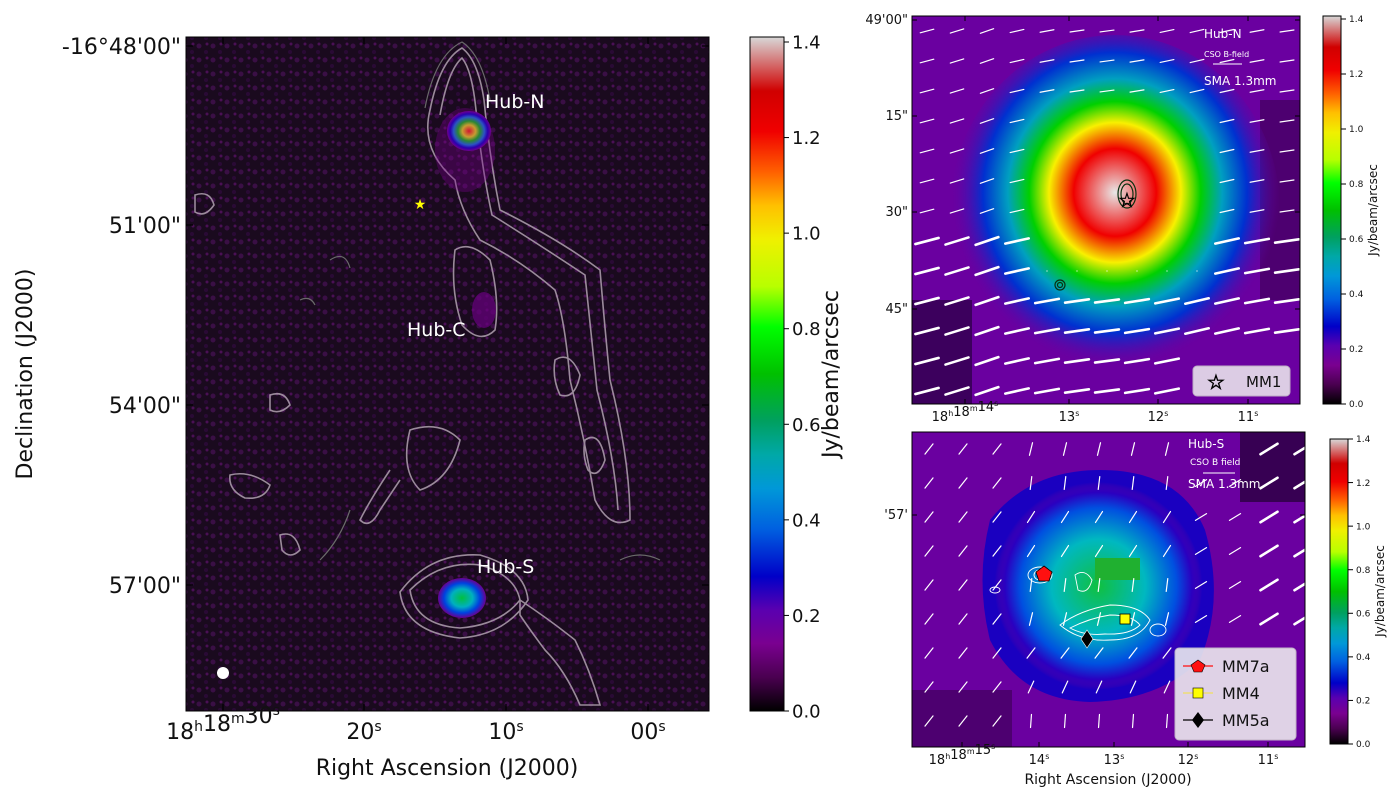 The height and width of the screenshot is (789, 1397). Describe the element at coordinates (1188, 760) in the screenshot. I see `br-x-tick-label: 12s` at that location.